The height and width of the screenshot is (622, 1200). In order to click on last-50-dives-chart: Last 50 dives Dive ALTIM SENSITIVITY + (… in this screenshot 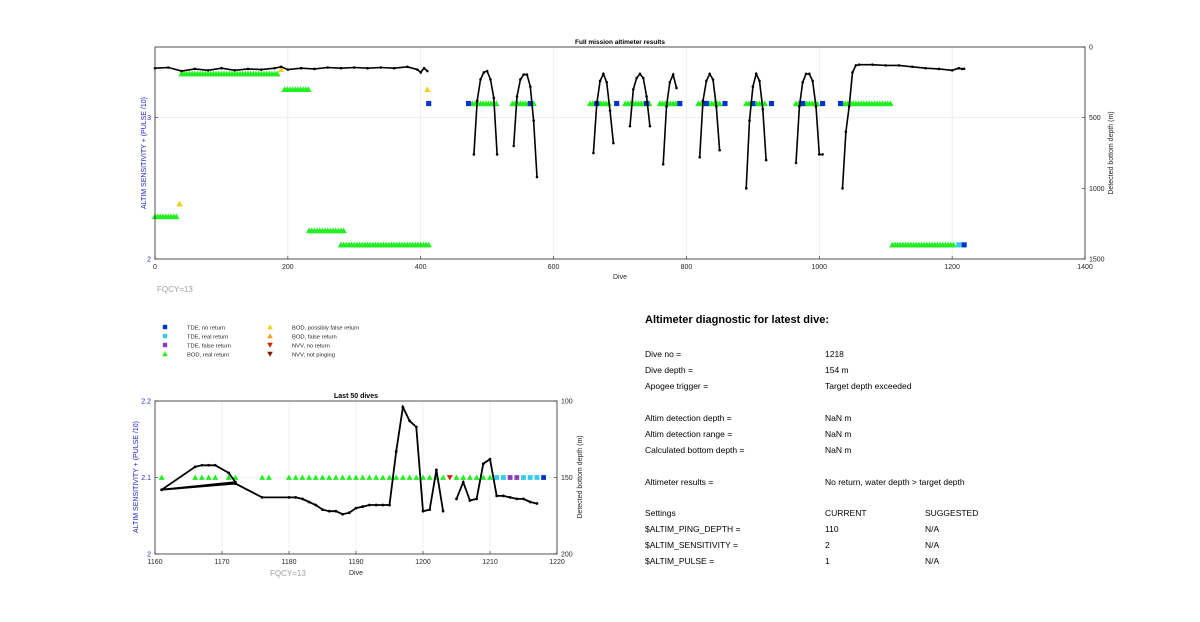, I will do `click(358, 485)`.